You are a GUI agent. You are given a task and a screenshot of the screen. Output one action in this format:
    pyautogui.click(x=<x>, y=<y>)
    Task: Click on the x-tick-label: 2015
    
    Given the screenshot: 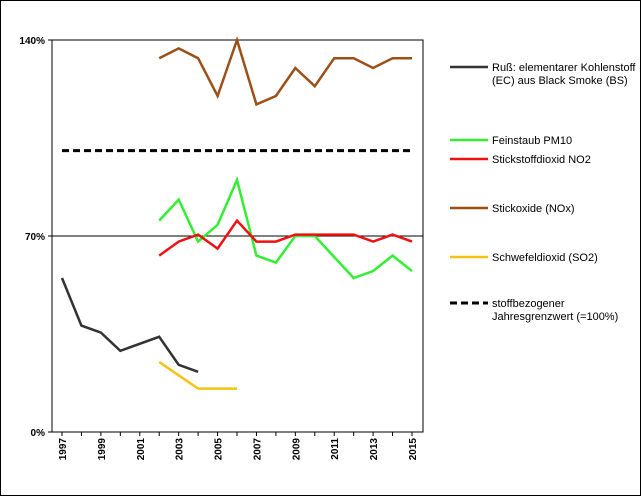 What is the action you would take?
    pyautogui.click(x=413, y=449)
    